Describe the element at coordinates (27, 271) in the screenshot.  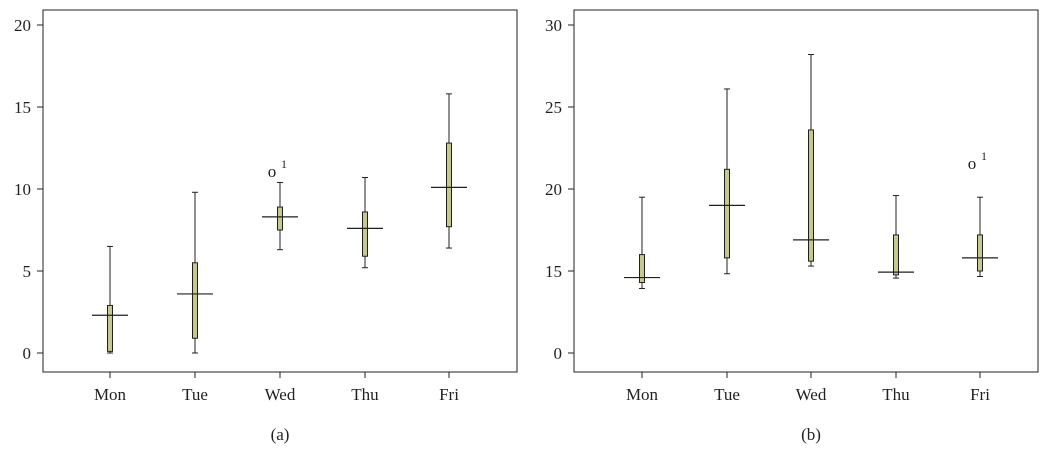
I see `y-tick-label: 5` at that location.